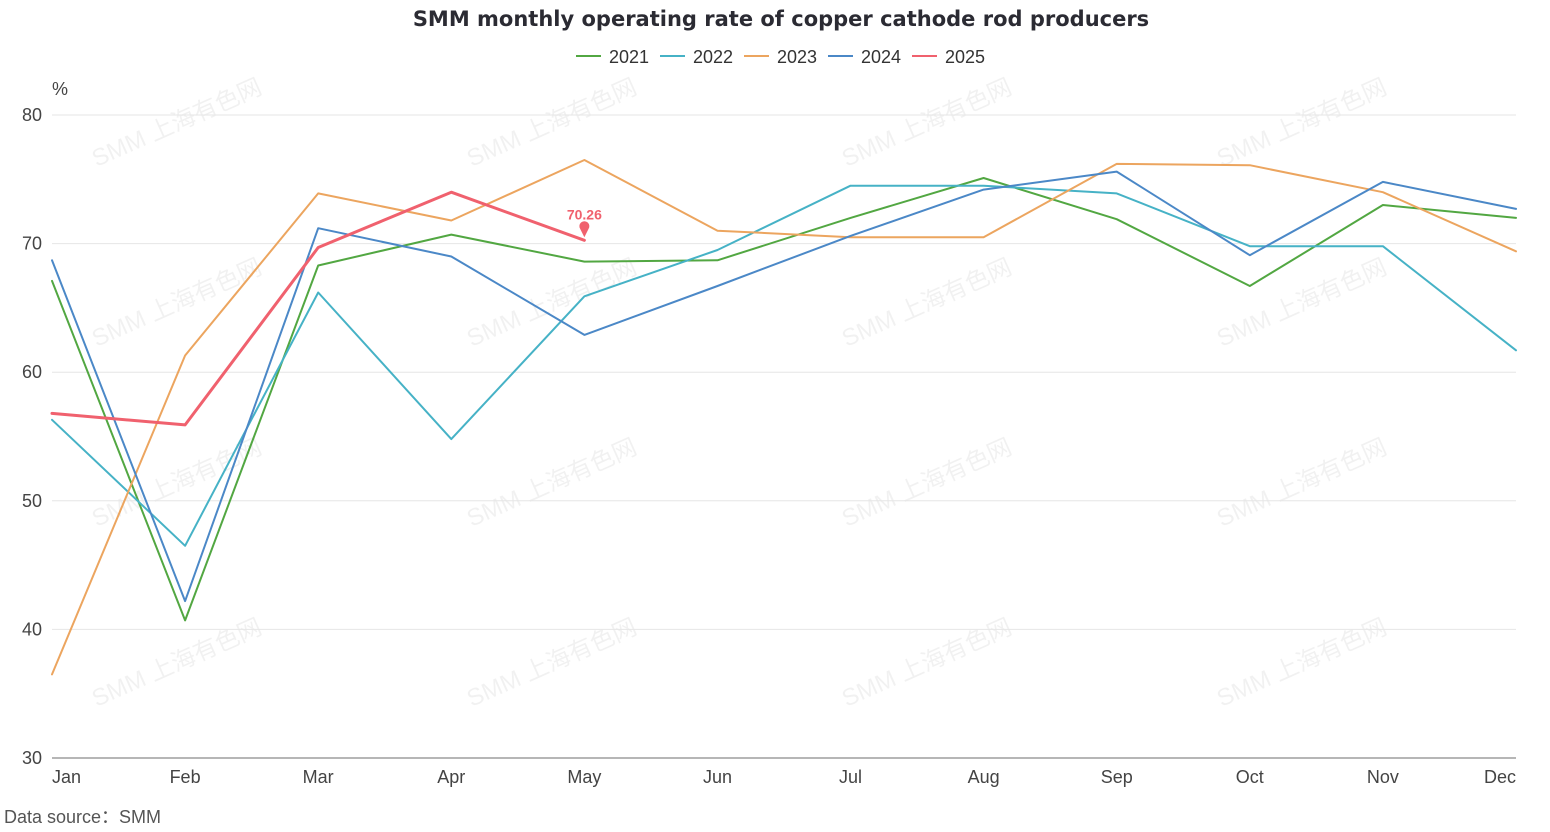  Describe the element at coordinates (584, 777) in the screenshot. I see `x-tick-label: May` at that location.